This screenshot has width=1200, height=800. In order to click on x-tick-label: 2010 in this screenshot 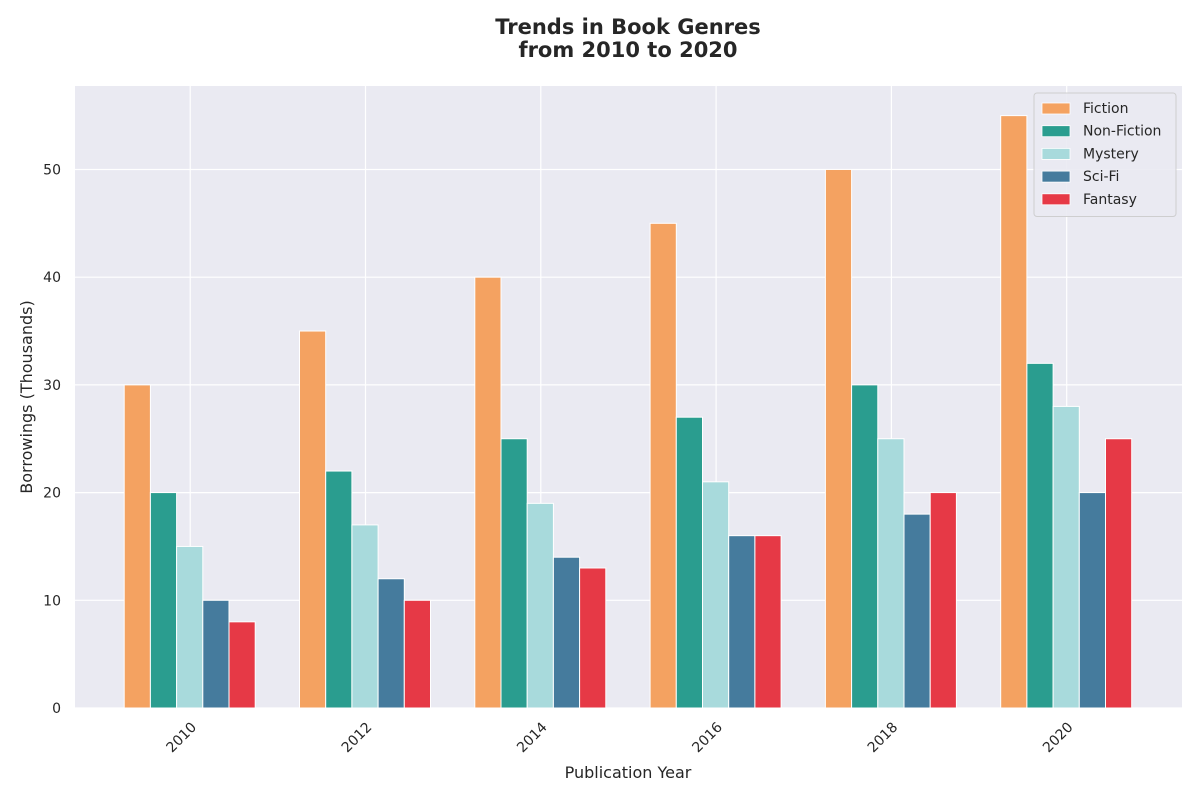, I will do `click(182, 738)`.